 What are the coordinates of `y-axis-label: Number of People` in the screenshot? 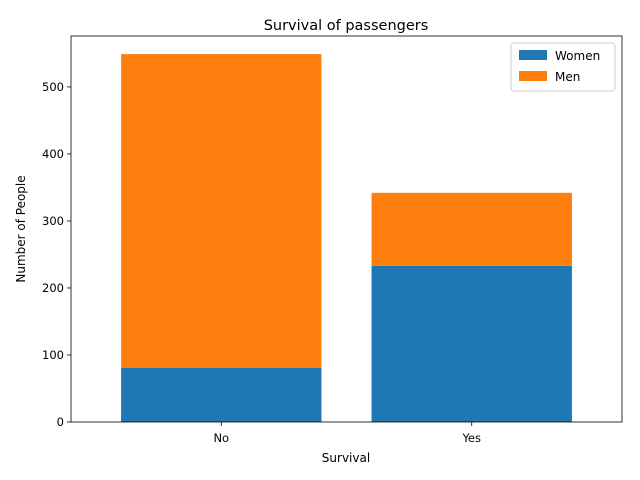 It's located at (21, 228).